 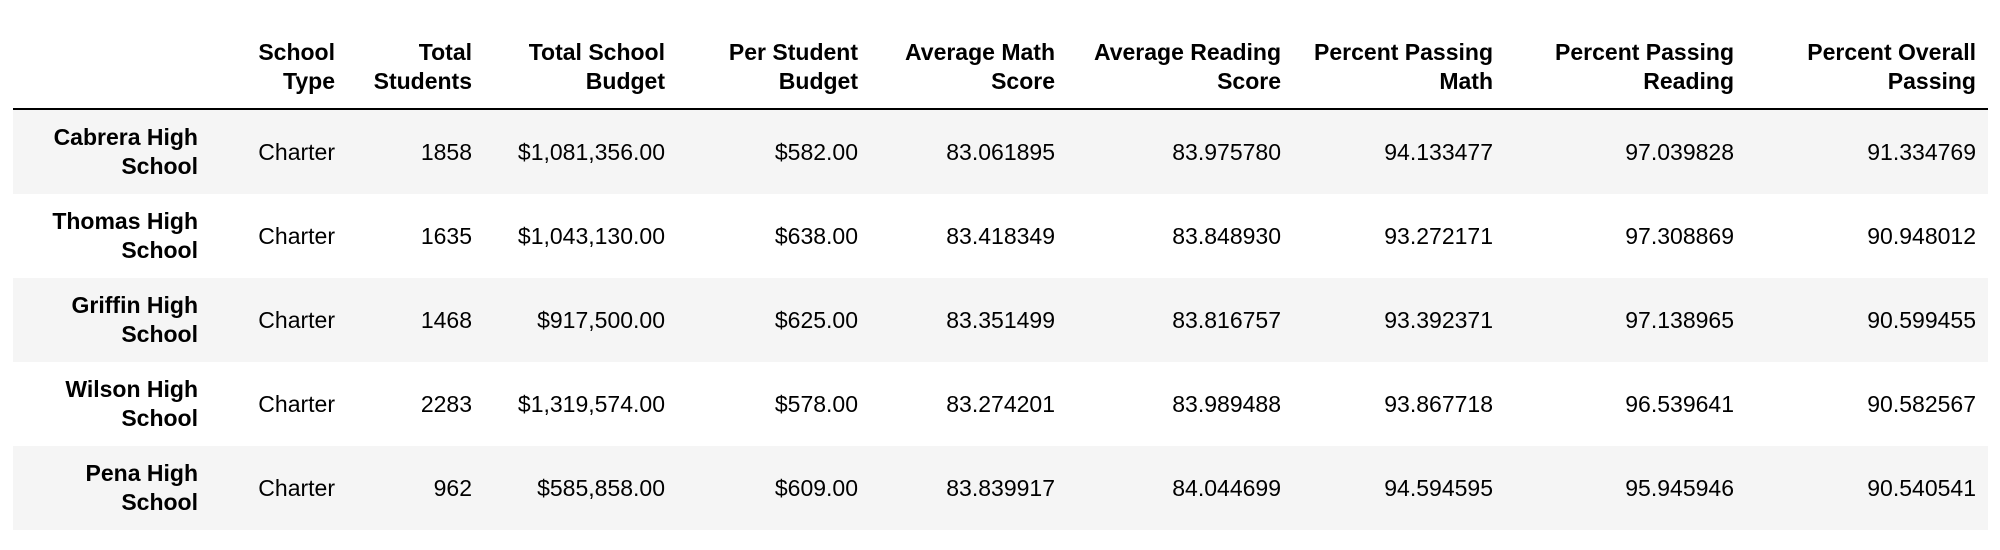 I want to click on cell-percent-passing-reading: 97.308869, so click(x=1679, y=235).